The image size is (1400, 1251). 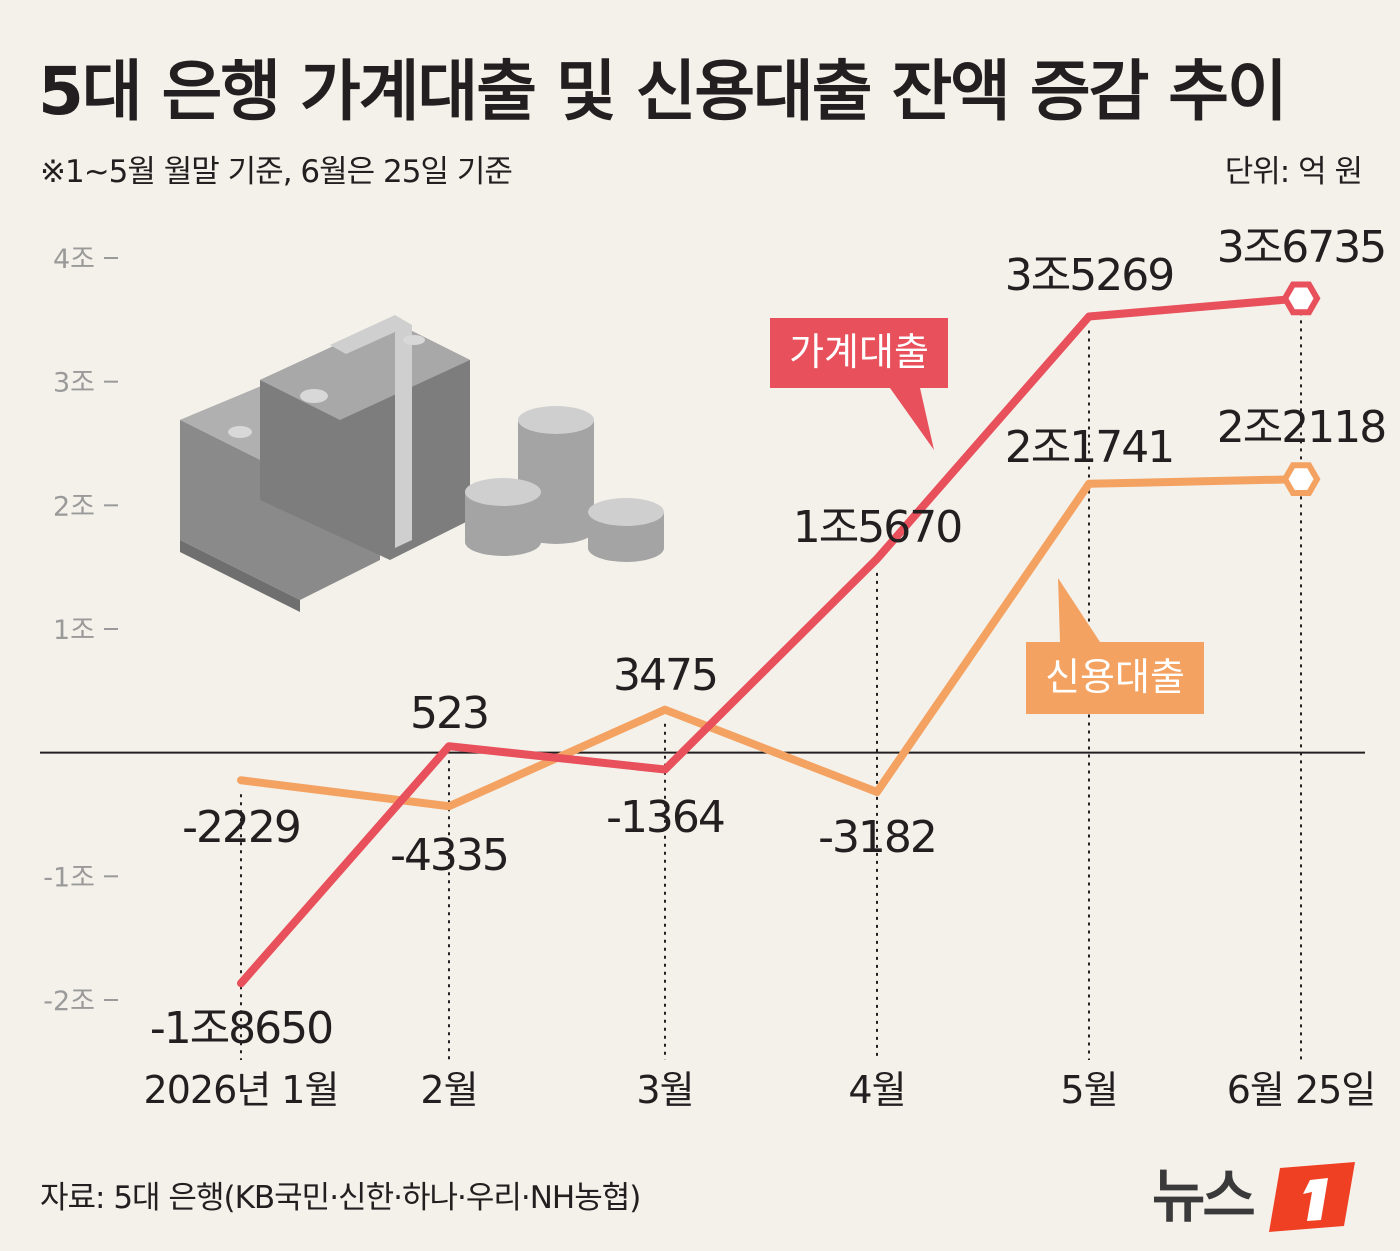 I want to click on y-tick-label: -2조, so click(x=69, y=1001).